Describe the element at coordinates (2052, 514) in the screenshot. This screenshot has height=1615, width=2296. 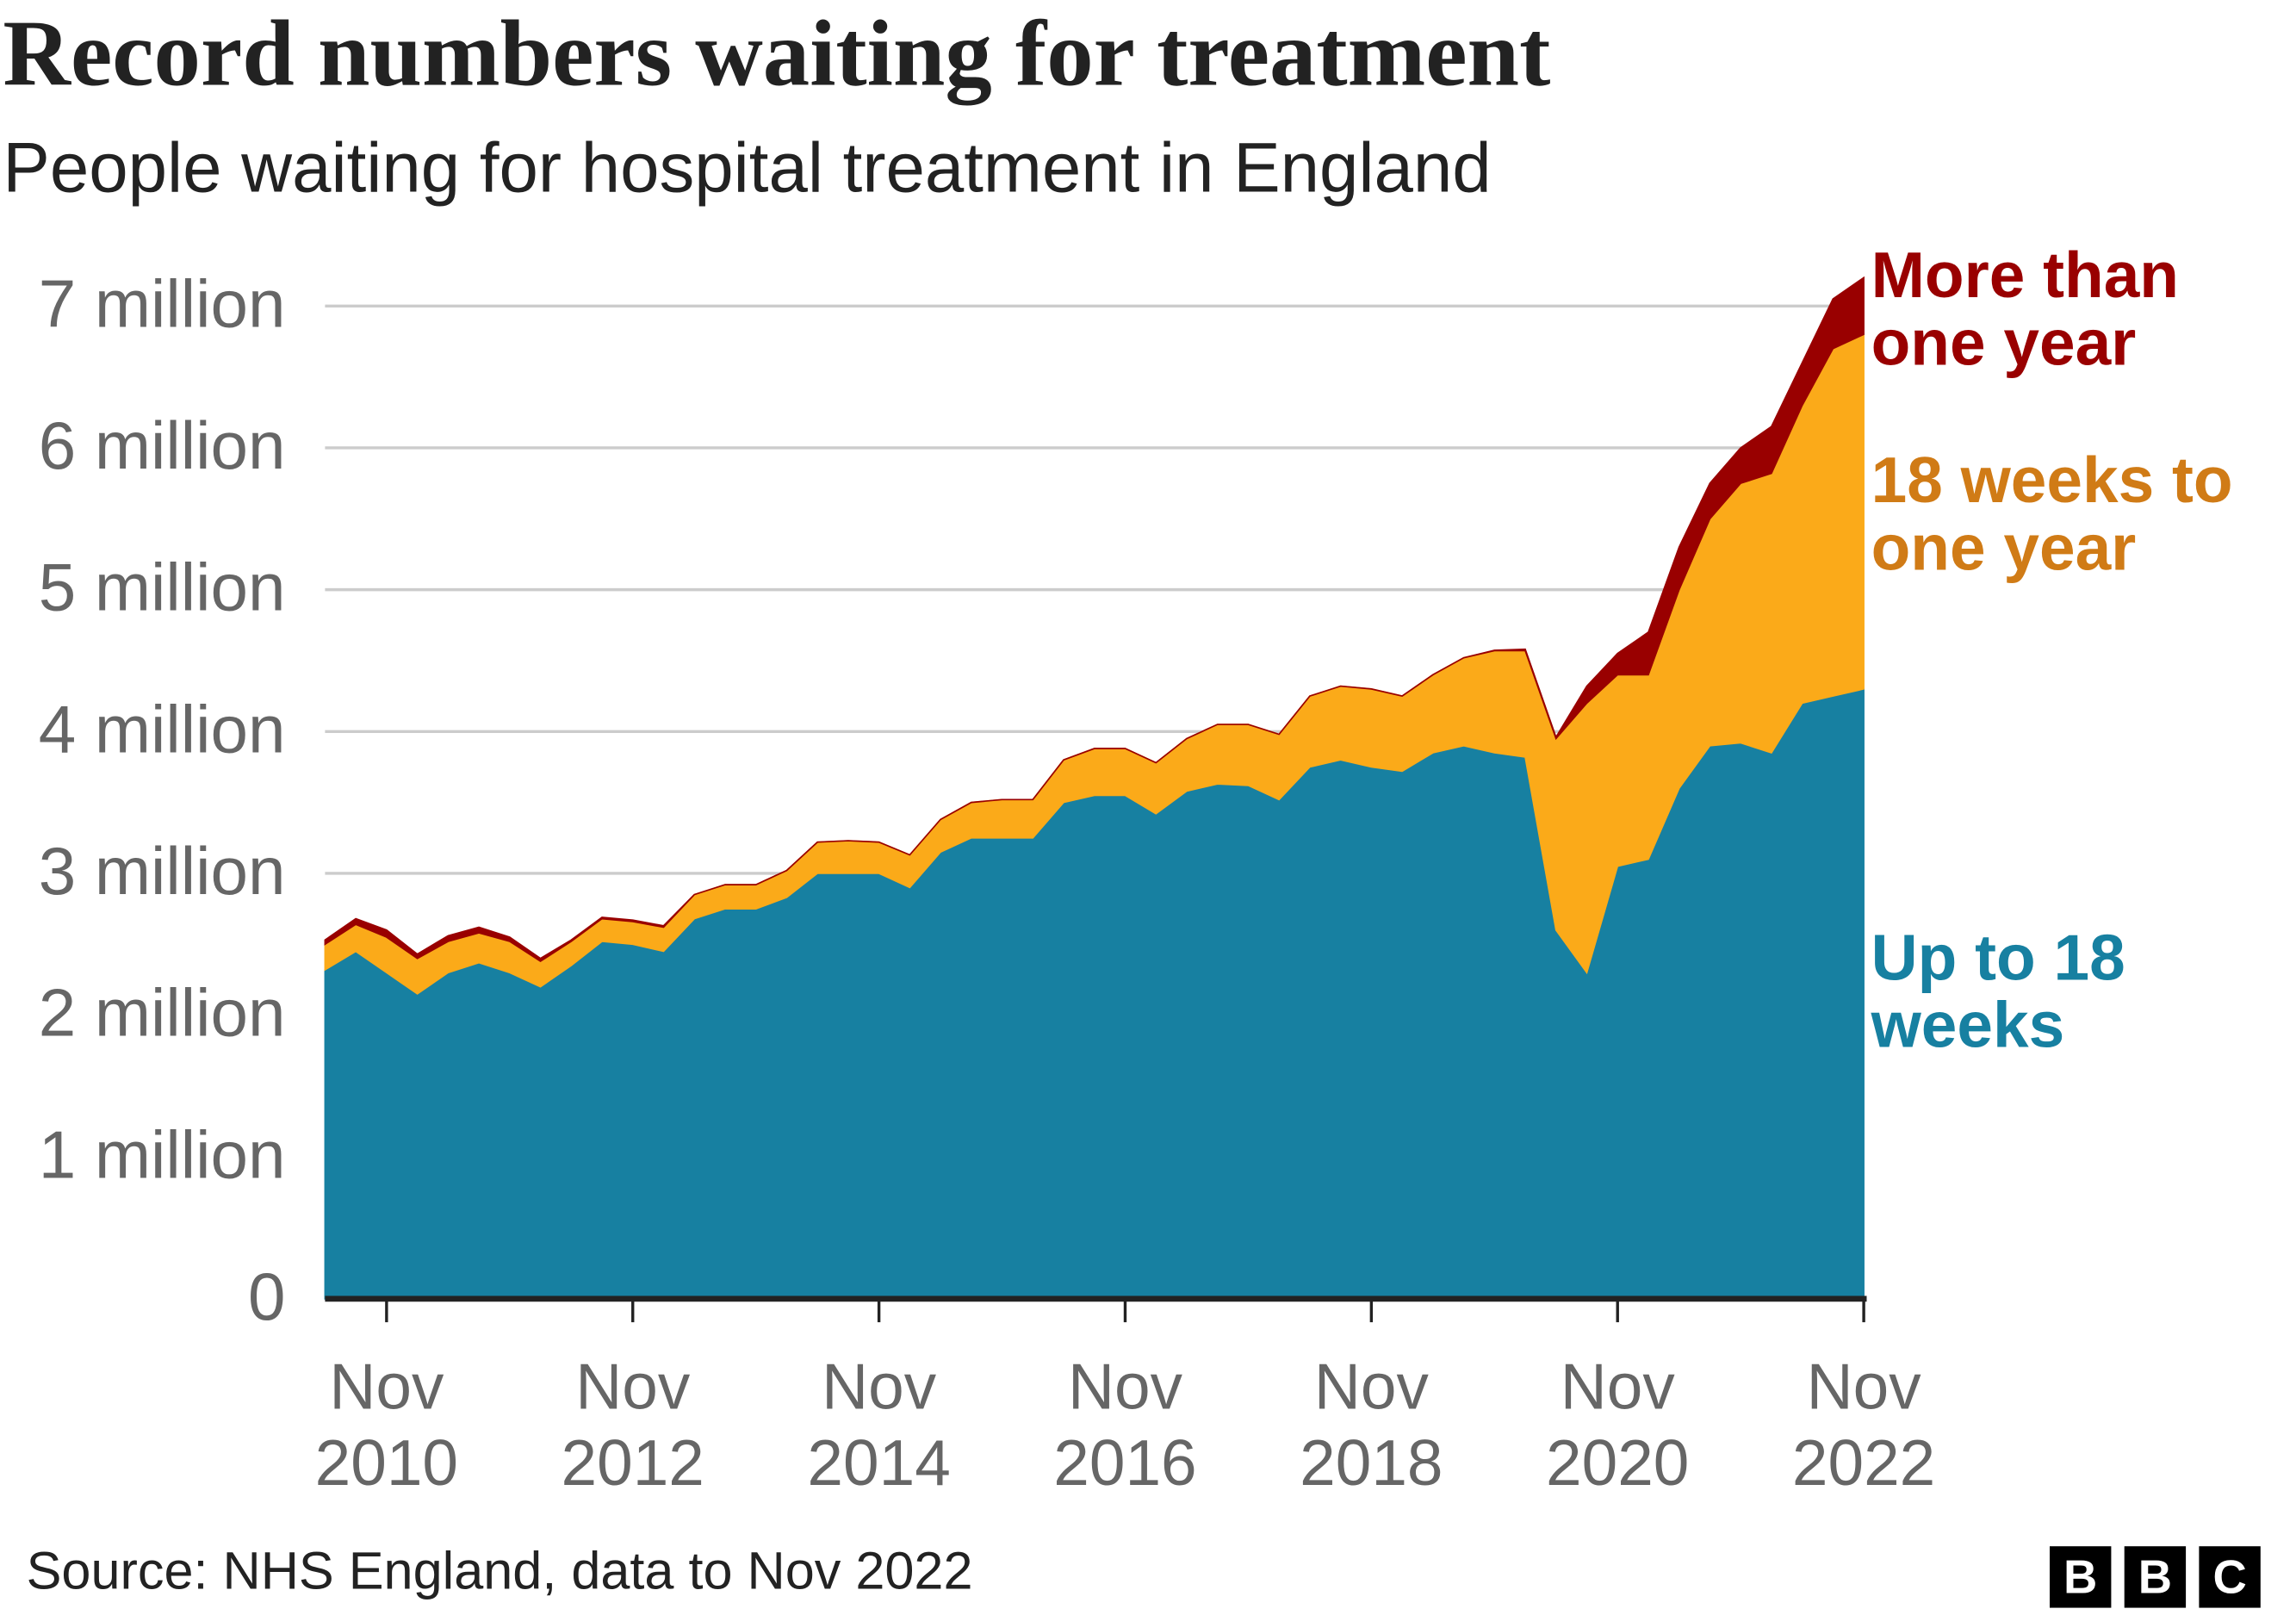
I see `series-label: 18 weeks to one year` at that location.